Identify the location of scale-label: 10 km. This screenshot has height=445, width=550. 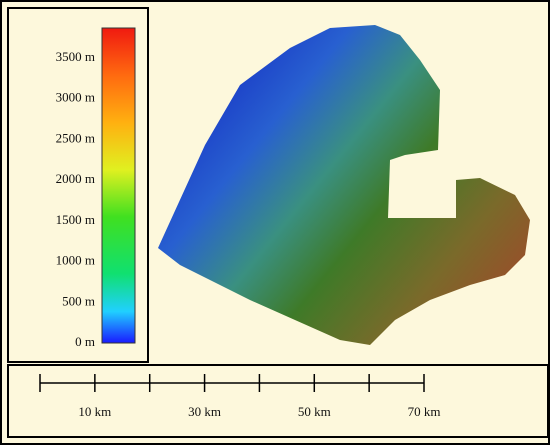
(94, 411).